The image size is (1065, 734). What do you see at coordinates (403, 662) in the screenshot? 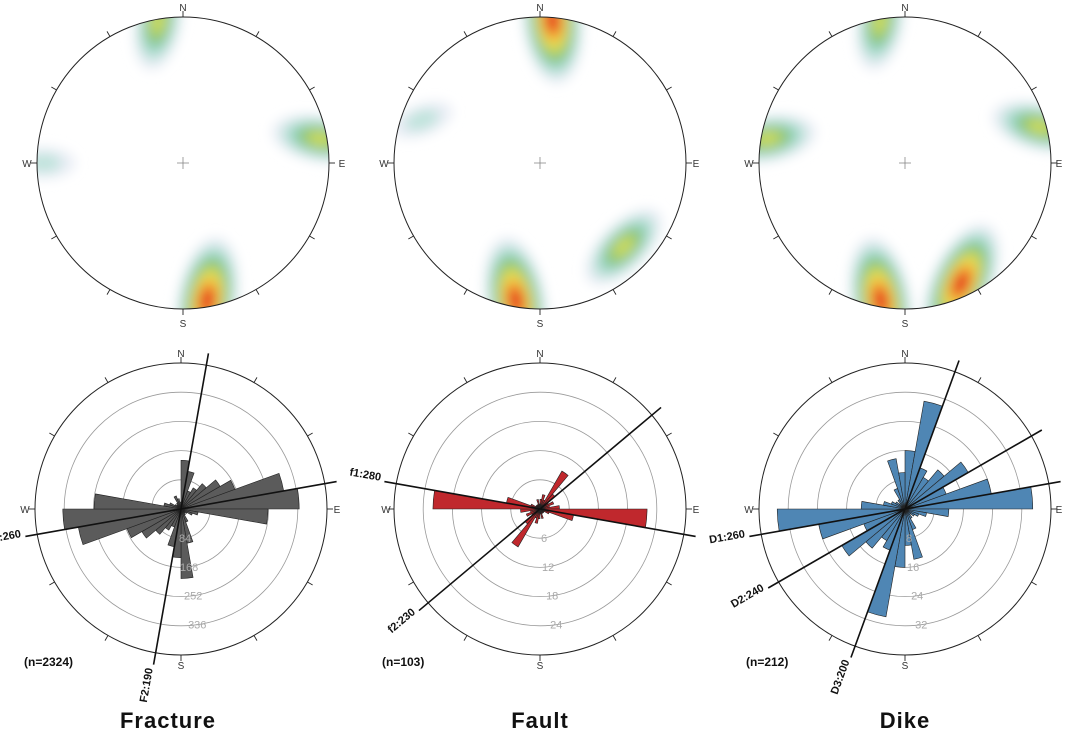
I see `sample-count: (n=103)` at bounding box center [403, 662].